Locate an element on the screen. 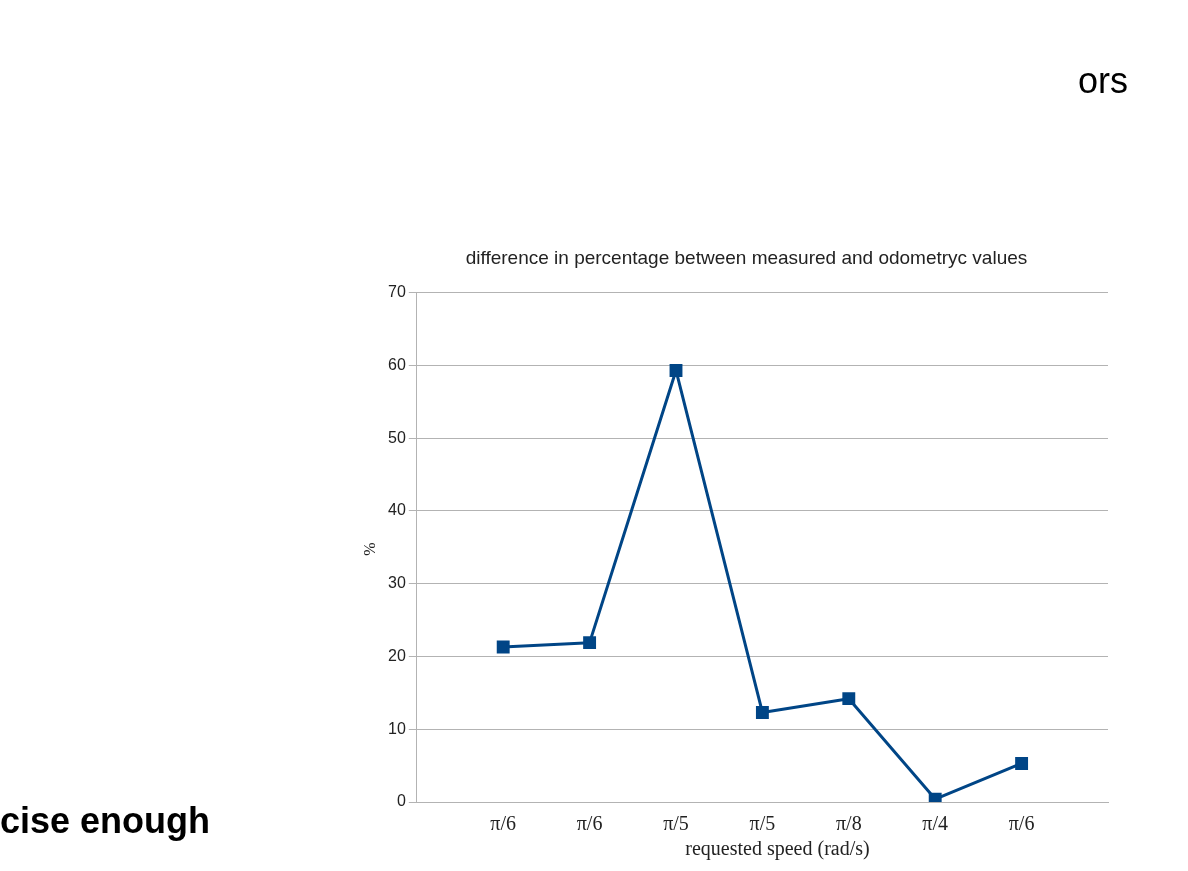 Image resolution: width=1188 pixels, height=871 pixels. y-tick-label: 10 is located at coordinates (397, 728).